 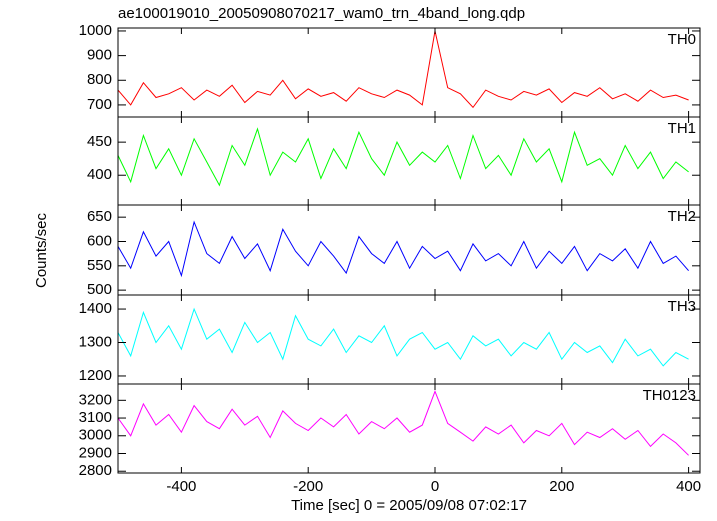 I want to click on x-tick-label: -400, so click(x=181, y=486).